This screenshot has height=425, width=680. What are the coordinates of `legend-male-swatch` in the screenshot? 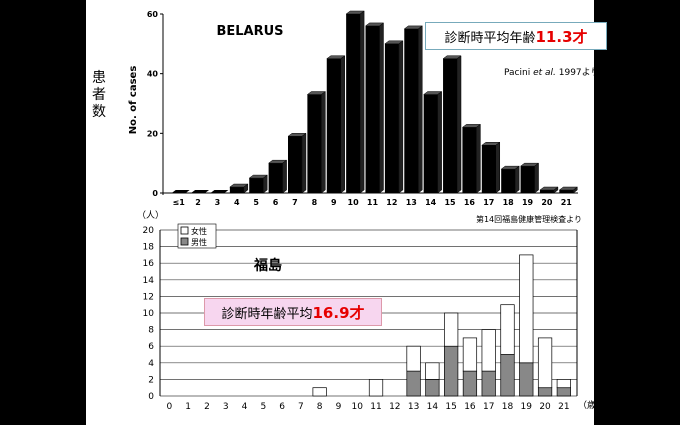 It's located at (184, 241).